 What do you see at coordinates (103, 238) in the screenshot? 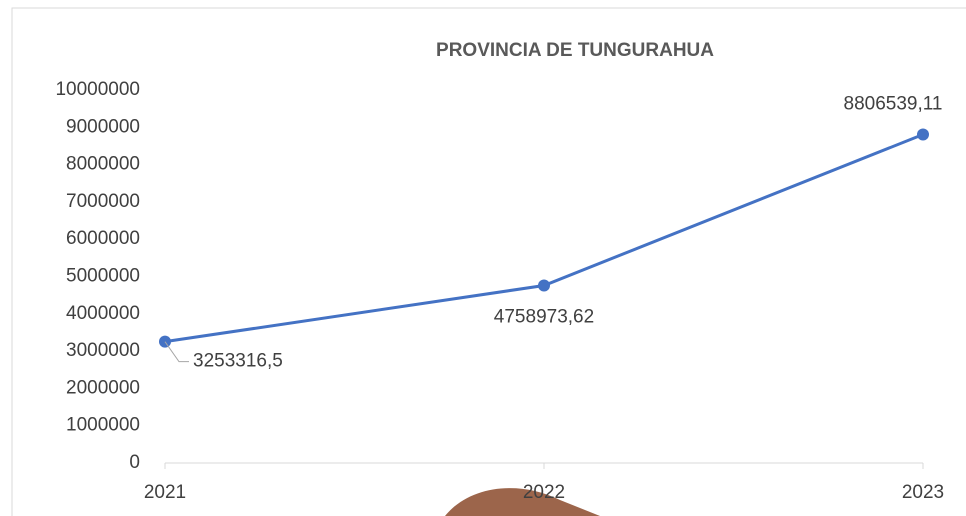
I see `y-tick-label: 6000000` at bounding box center [103, 238].